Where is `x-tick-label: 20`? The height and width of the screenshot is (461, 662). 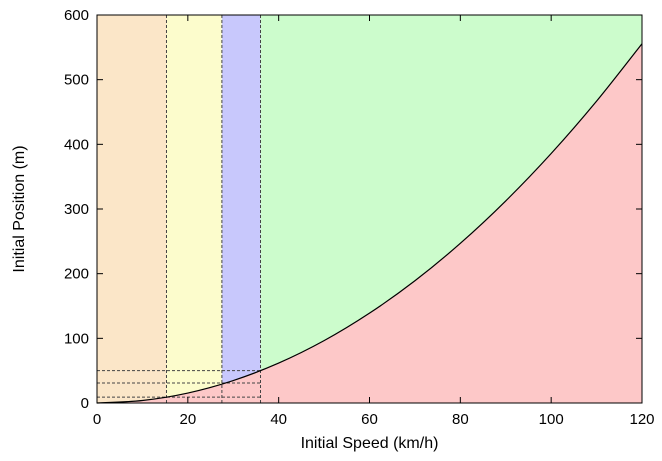
x-tick-label: 20 is located at coordinates (187, 419).